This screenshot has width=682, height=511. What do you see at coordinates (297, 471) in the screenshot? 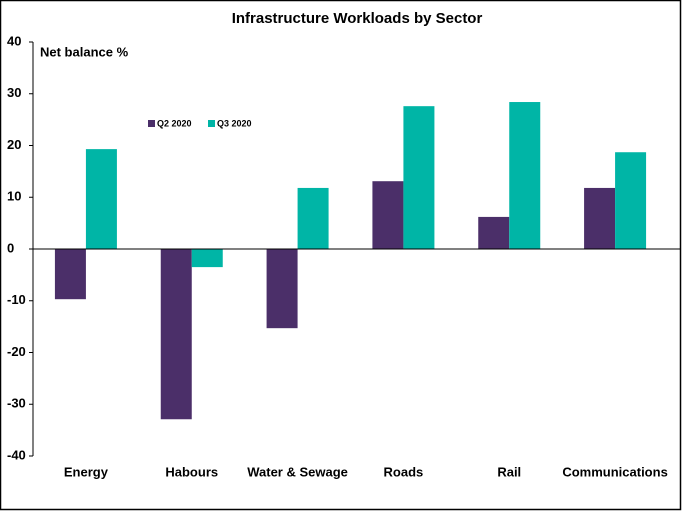
I see `x-tick-label: Water & Sewage` at bounding box center [297, 471].